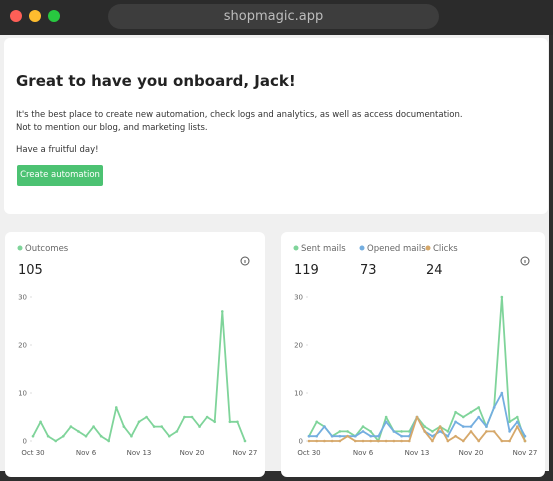 Image resolution: width=553 pixels, height=481 pixels. What do you see at coordinates (273, 16) in the screenshot?
I see `address-bar: shopmagic.app` at bounding box center [273, 16].